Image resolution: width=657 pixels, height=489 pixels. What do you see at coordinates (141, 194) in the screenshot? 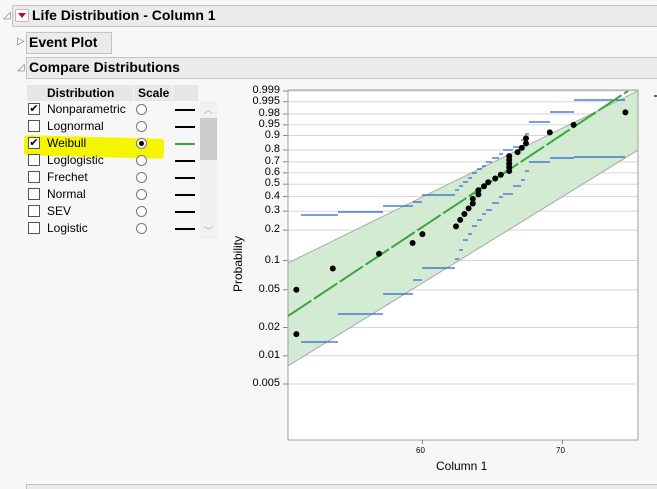
I see `scale-radio-normal` at bounding box center [141, 194].